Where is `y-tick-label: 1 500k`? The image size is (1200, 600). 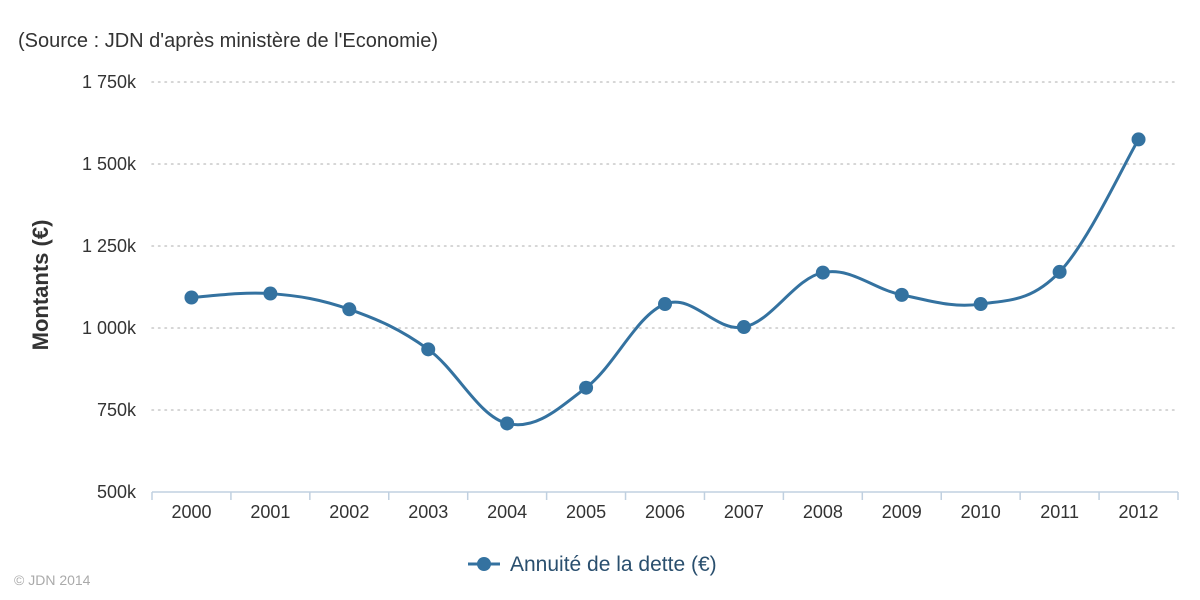 y-tick-label: 1 500k is located at coordinates (109, 164).